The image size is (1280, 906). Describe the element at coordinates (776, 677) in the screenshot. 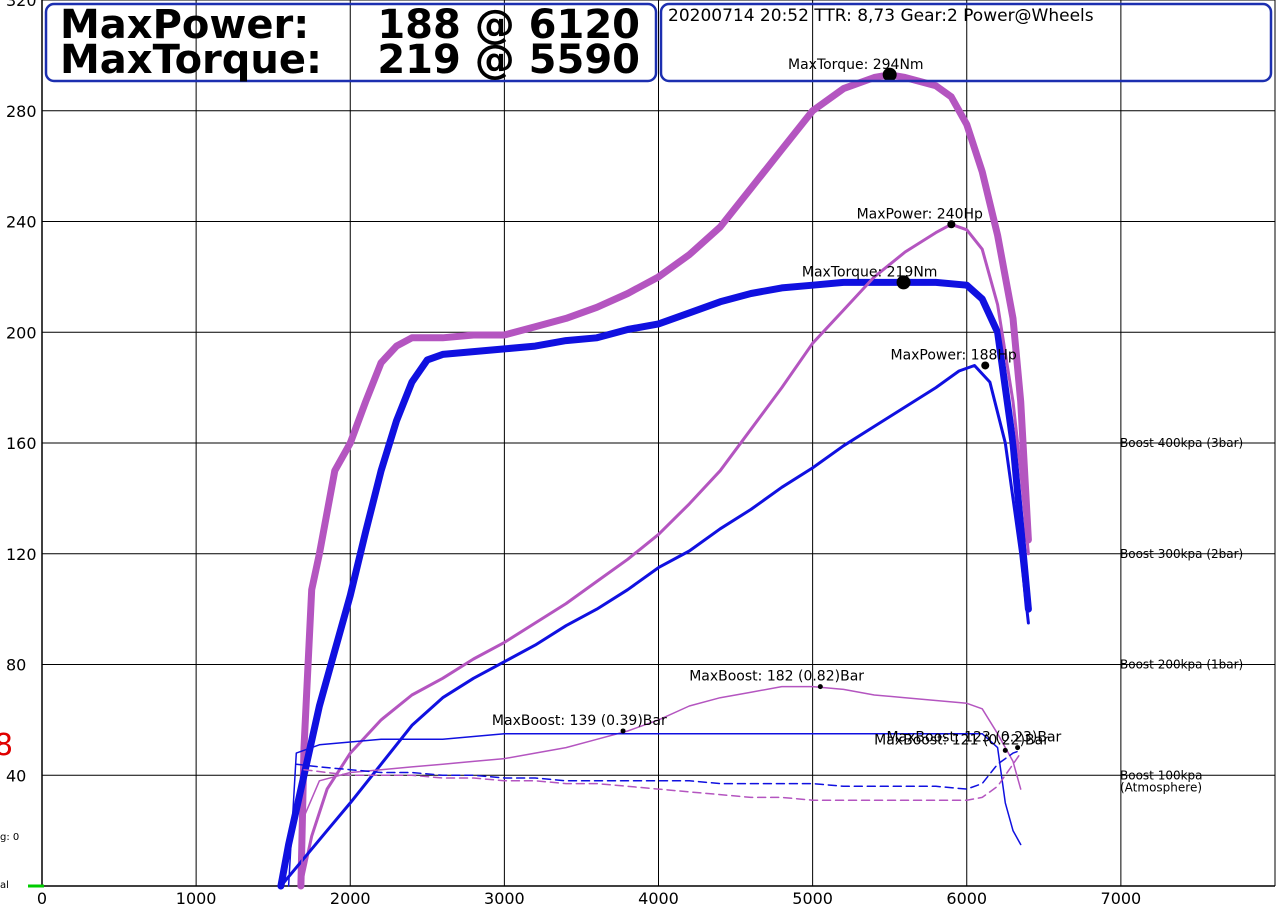

I see `annotation-label: MaxBoost: 182 (0.82)Bar` at that location.